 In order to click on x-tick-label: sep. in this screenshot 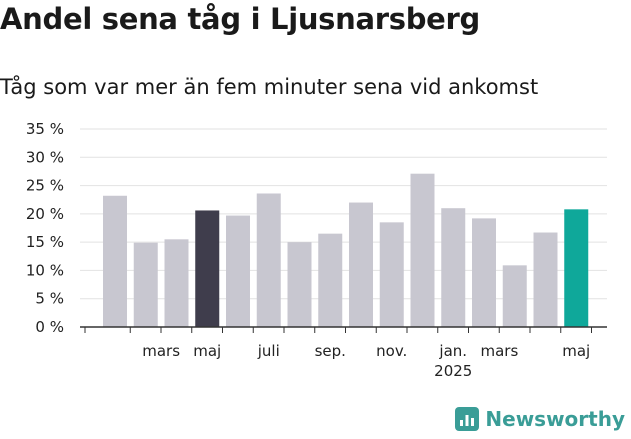, I will do `click(330, 351)`.